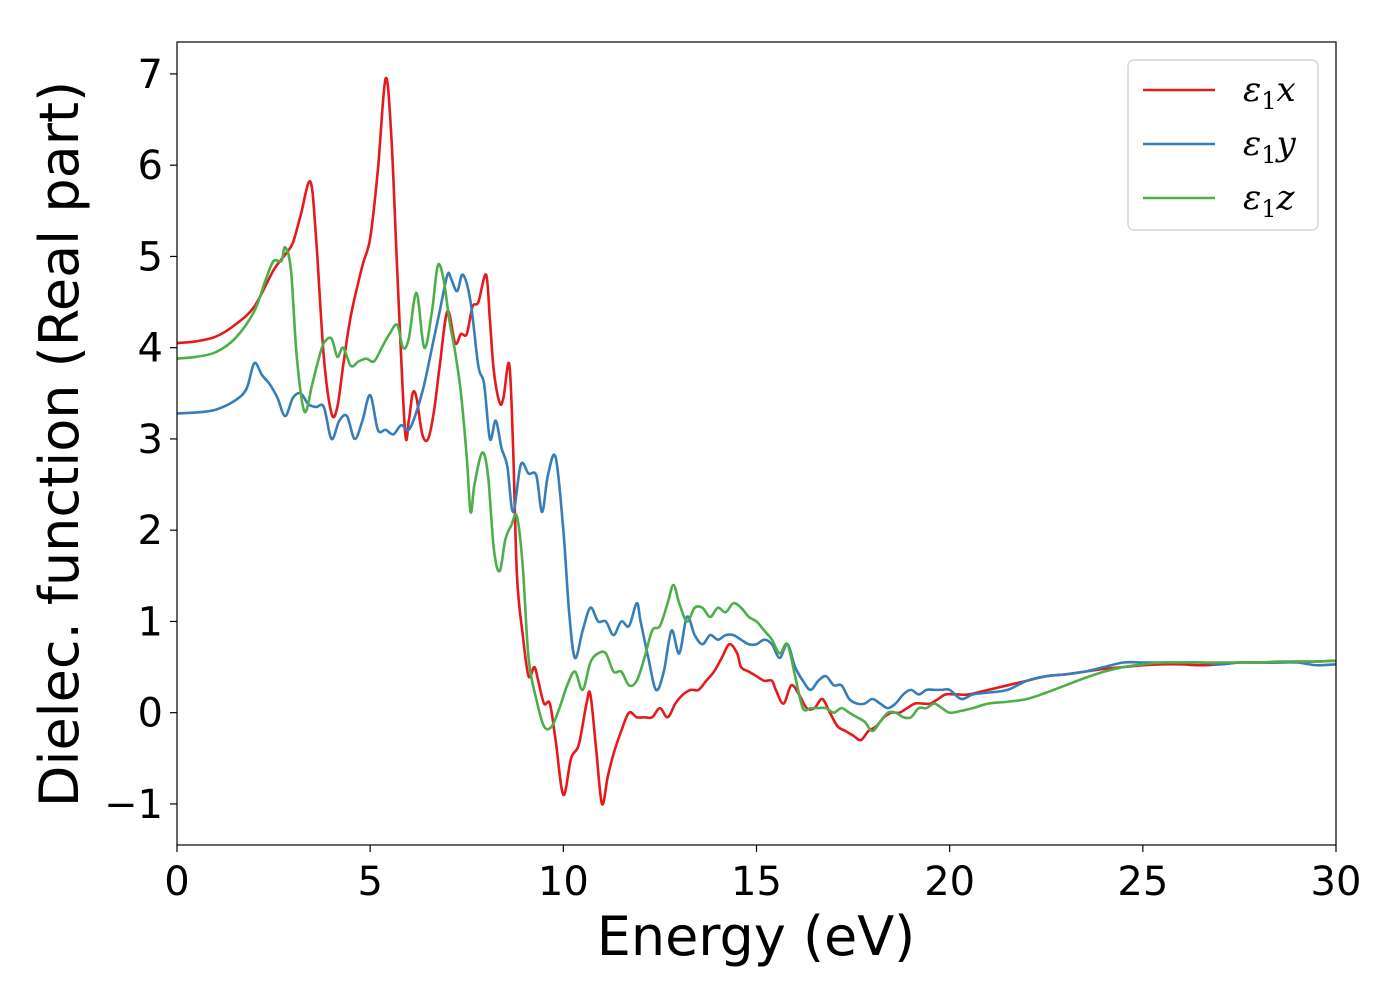  Describe the element at coordinates (1269, 92) in the screenshot. I see `legend-label: ε1x` at that location.